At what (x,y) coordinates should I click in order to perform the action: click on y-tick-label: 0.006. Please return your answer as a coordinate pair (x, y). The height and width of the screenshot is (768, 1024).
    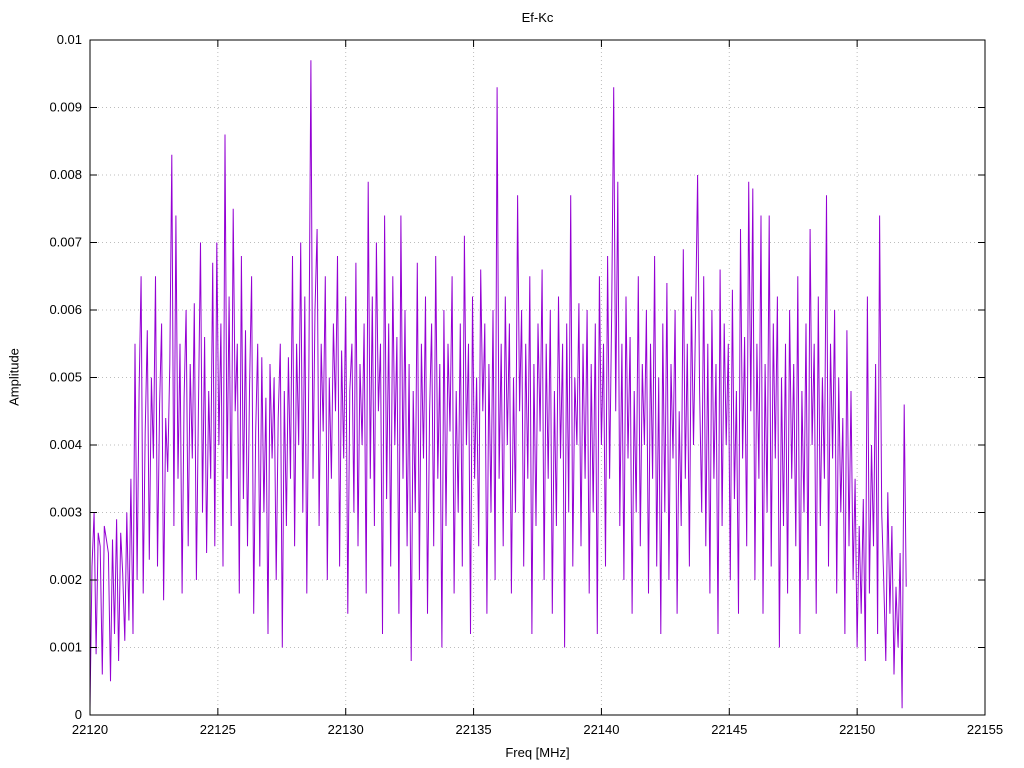
    Looking at the image, I should click on (65, 309).